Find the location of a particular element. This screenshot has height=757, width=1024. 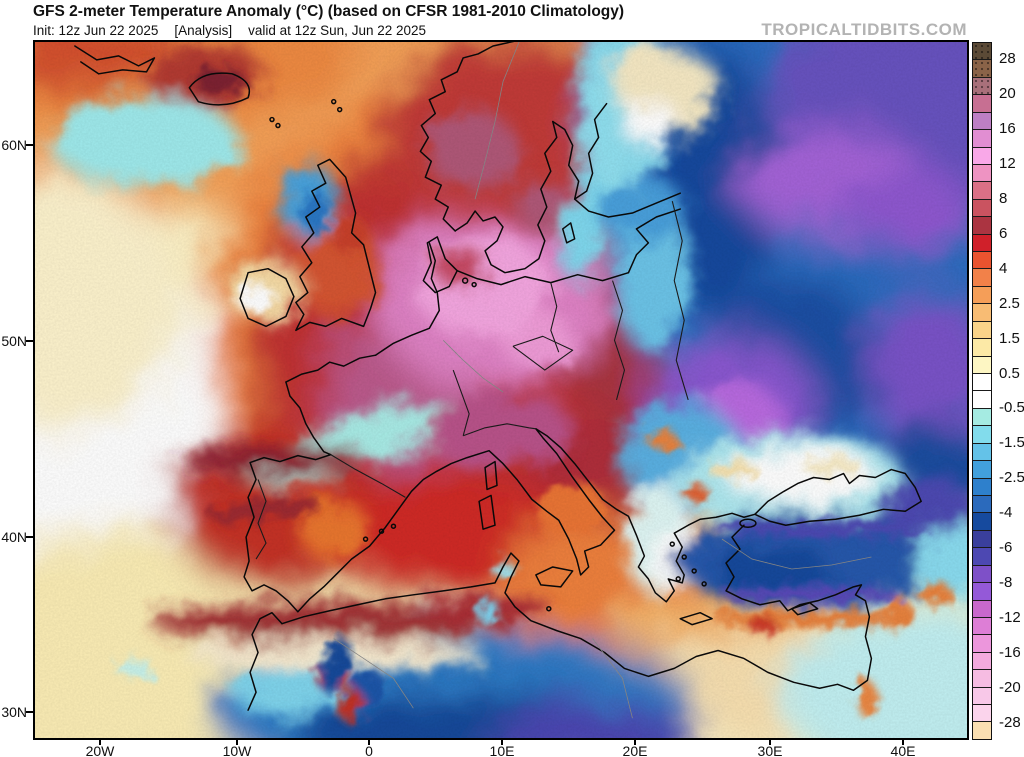

lon-tick-label: 20W is located at coordinates (100, 750).